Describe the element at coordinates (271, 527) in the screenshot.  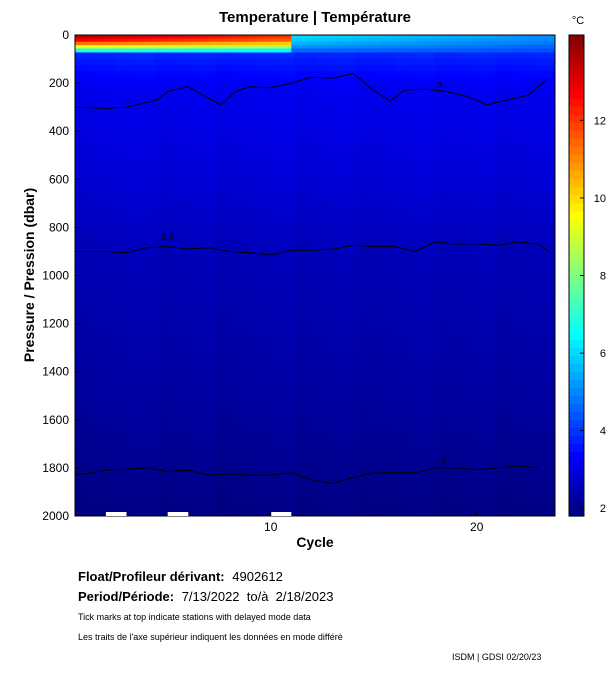
I see `x-tick-label: 10` at that location.